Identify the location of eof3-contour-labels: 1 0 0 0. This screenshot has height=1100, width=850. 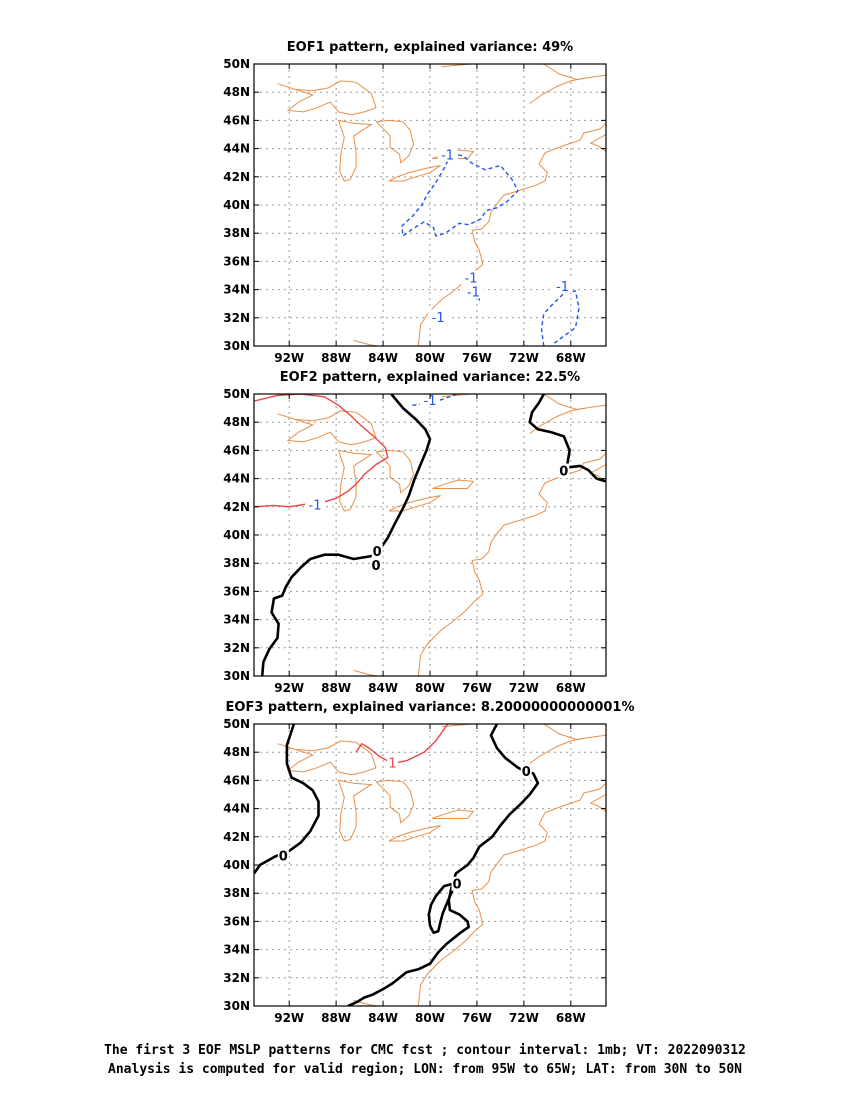
(404, 824).